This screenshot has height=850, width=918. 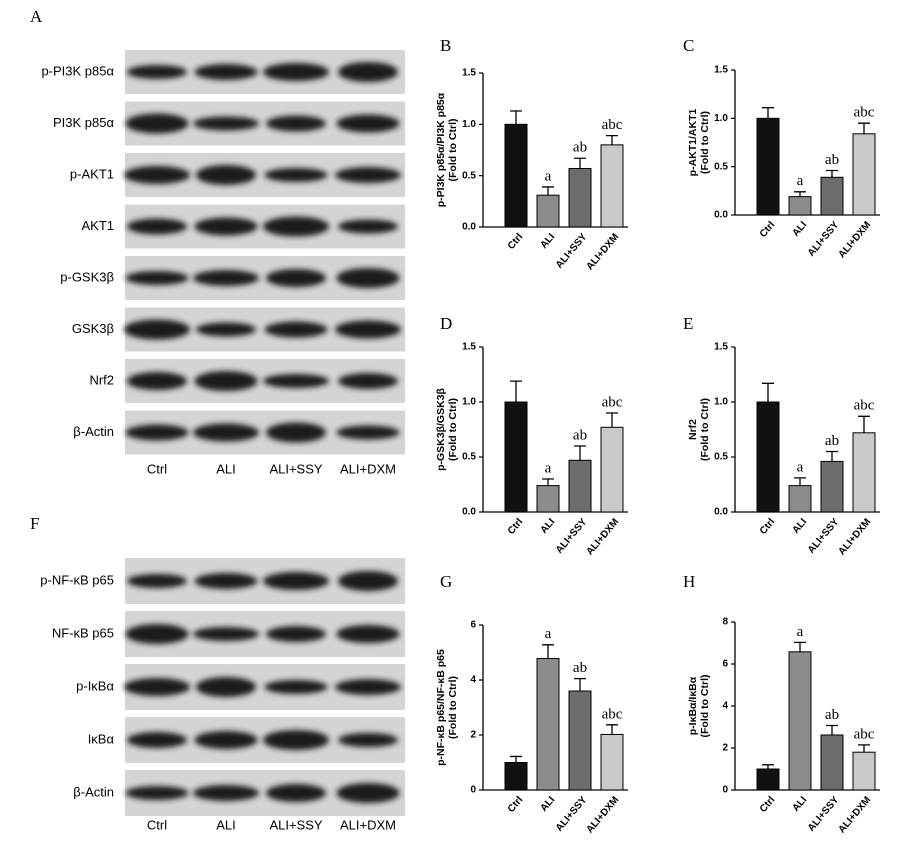 I want to click on panel-letter: A, so click(x=36, y=16).